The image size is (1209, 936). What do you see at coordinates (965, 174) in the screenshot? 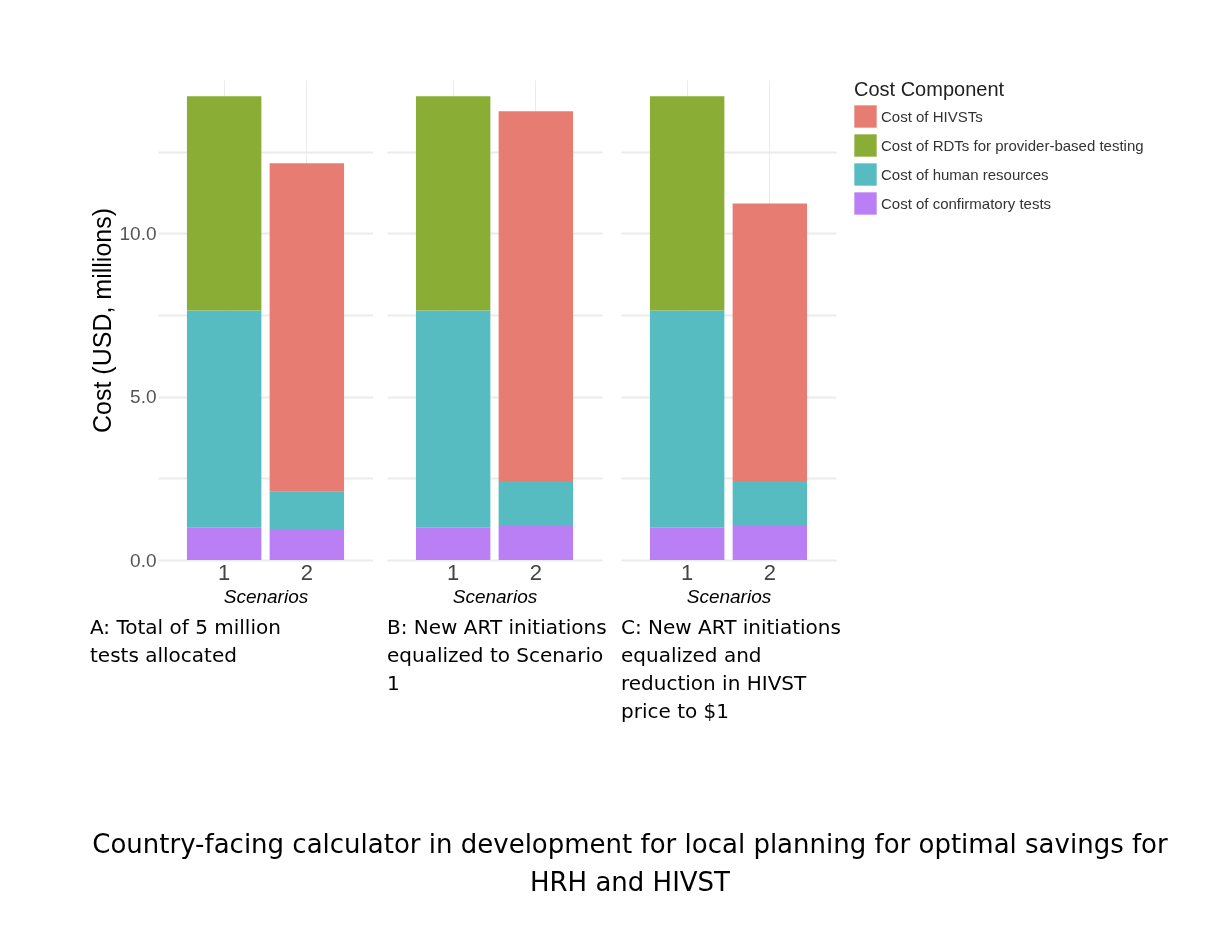
I see `legend-label: Cost of human resources` at bounding box center [965, 174].